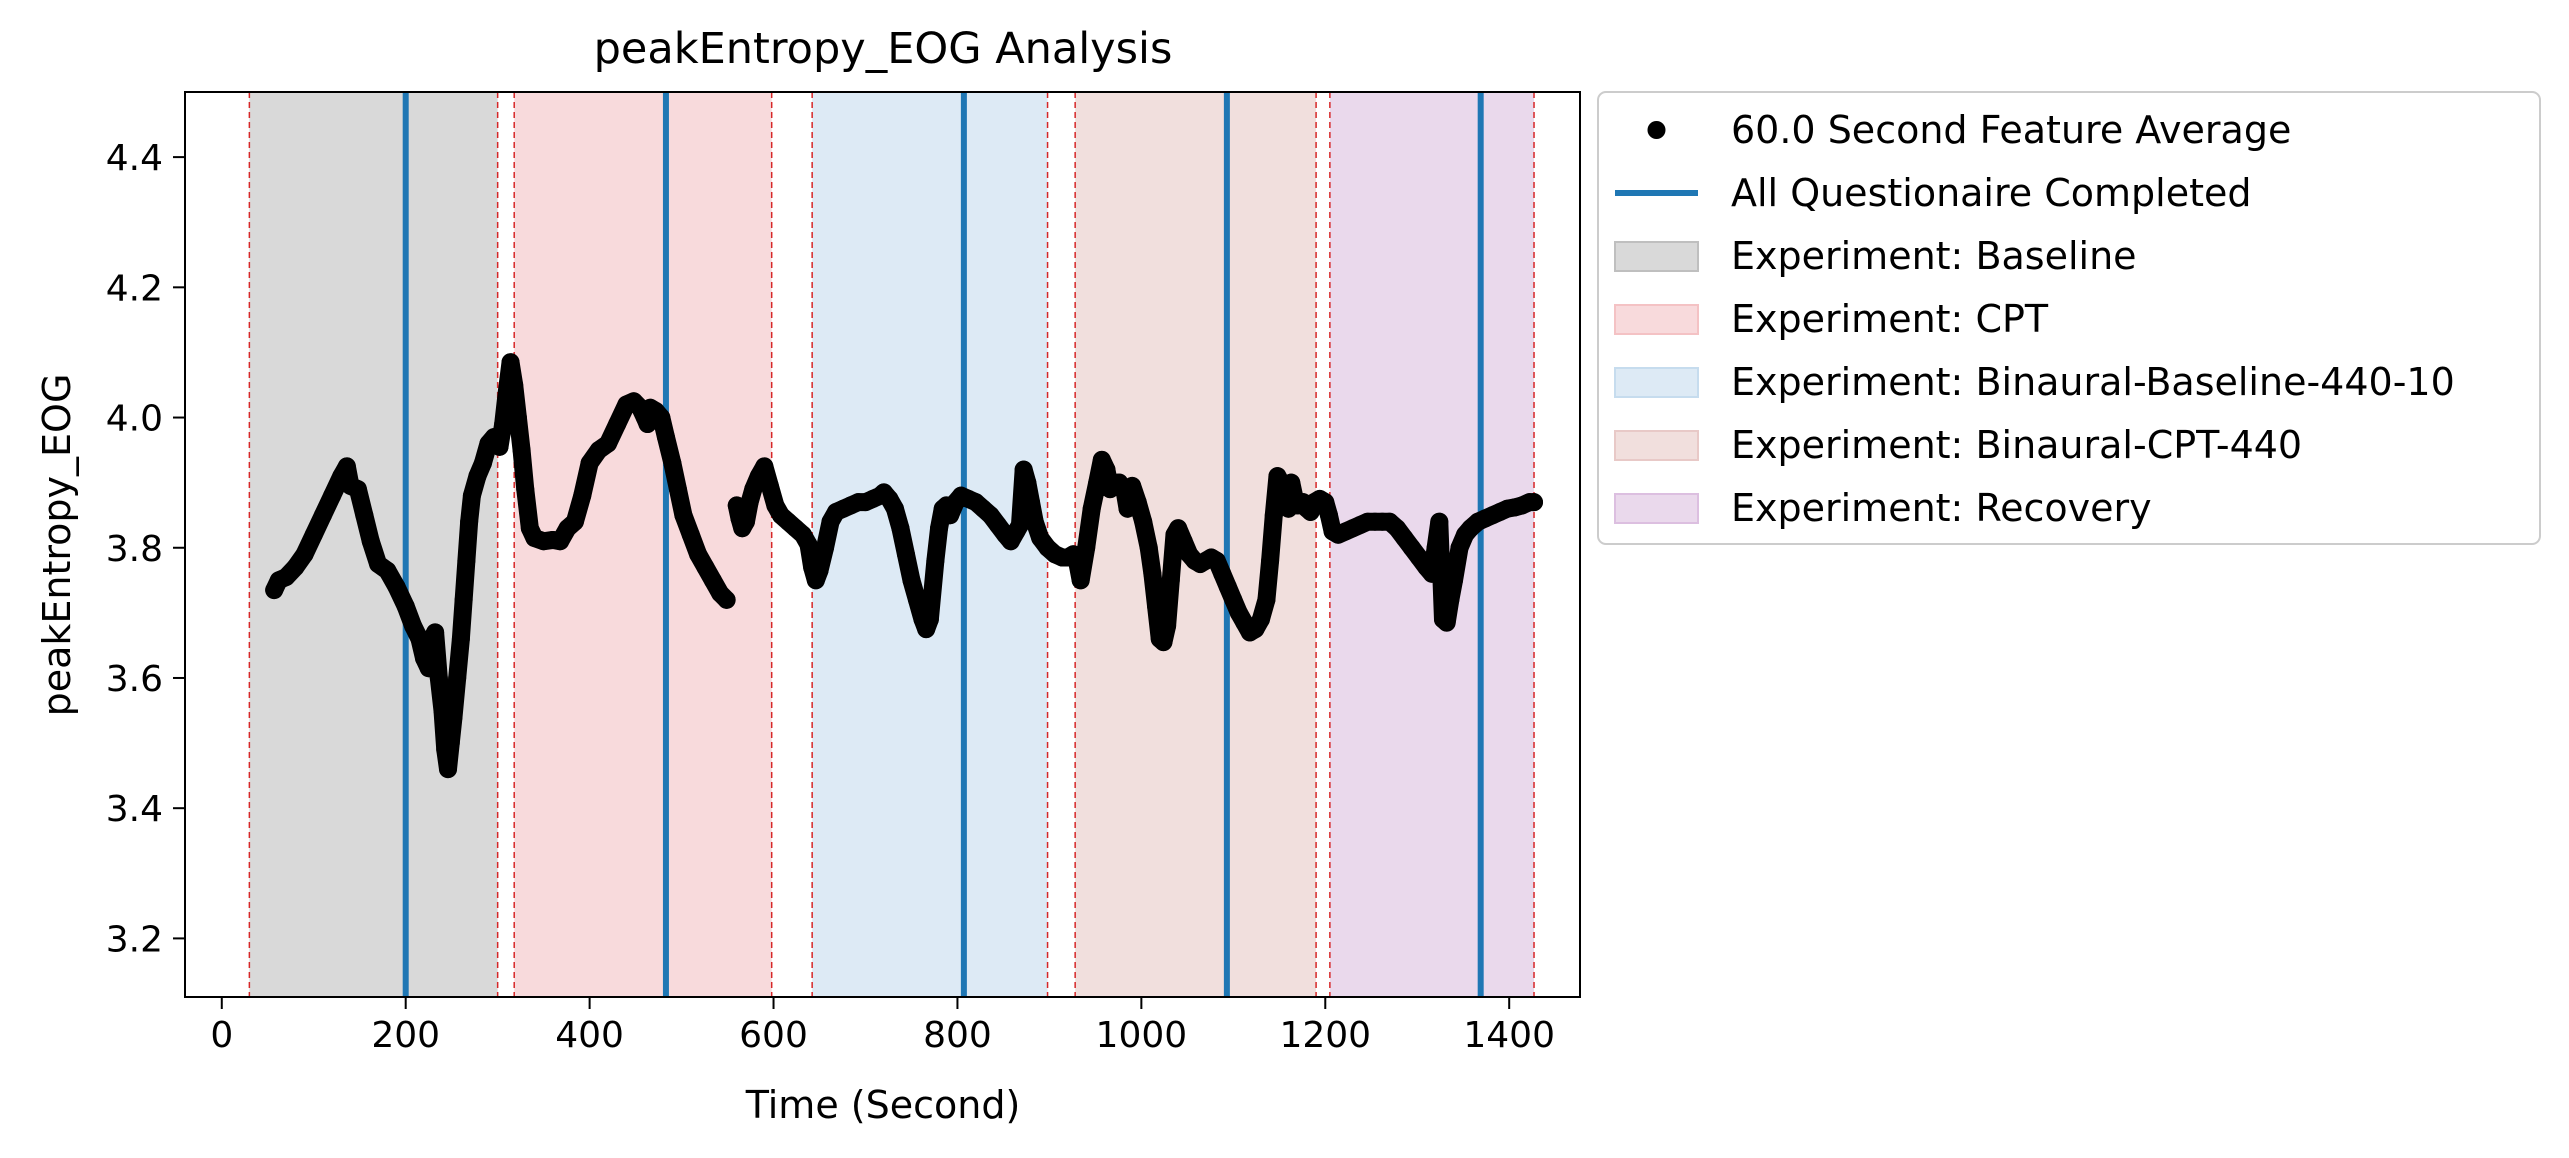 The width and height of the screenshot is (2569, 1158). I want to click on y-tick-label: 4.4, so click(134, 158).